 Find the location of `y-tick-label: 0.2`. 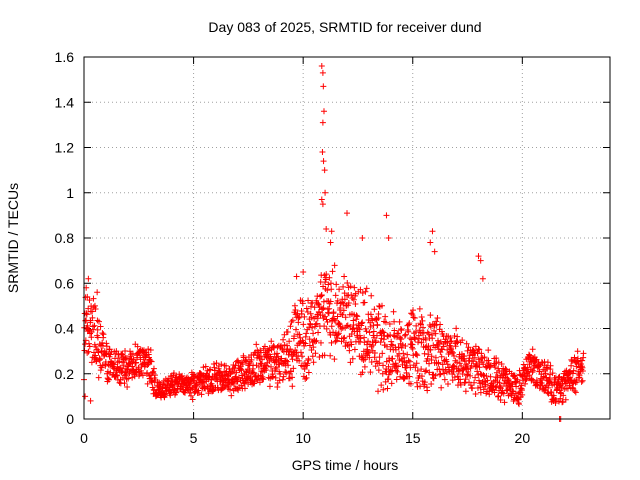

y-tick-label: 0.2 is located at coordinates (65, 374).